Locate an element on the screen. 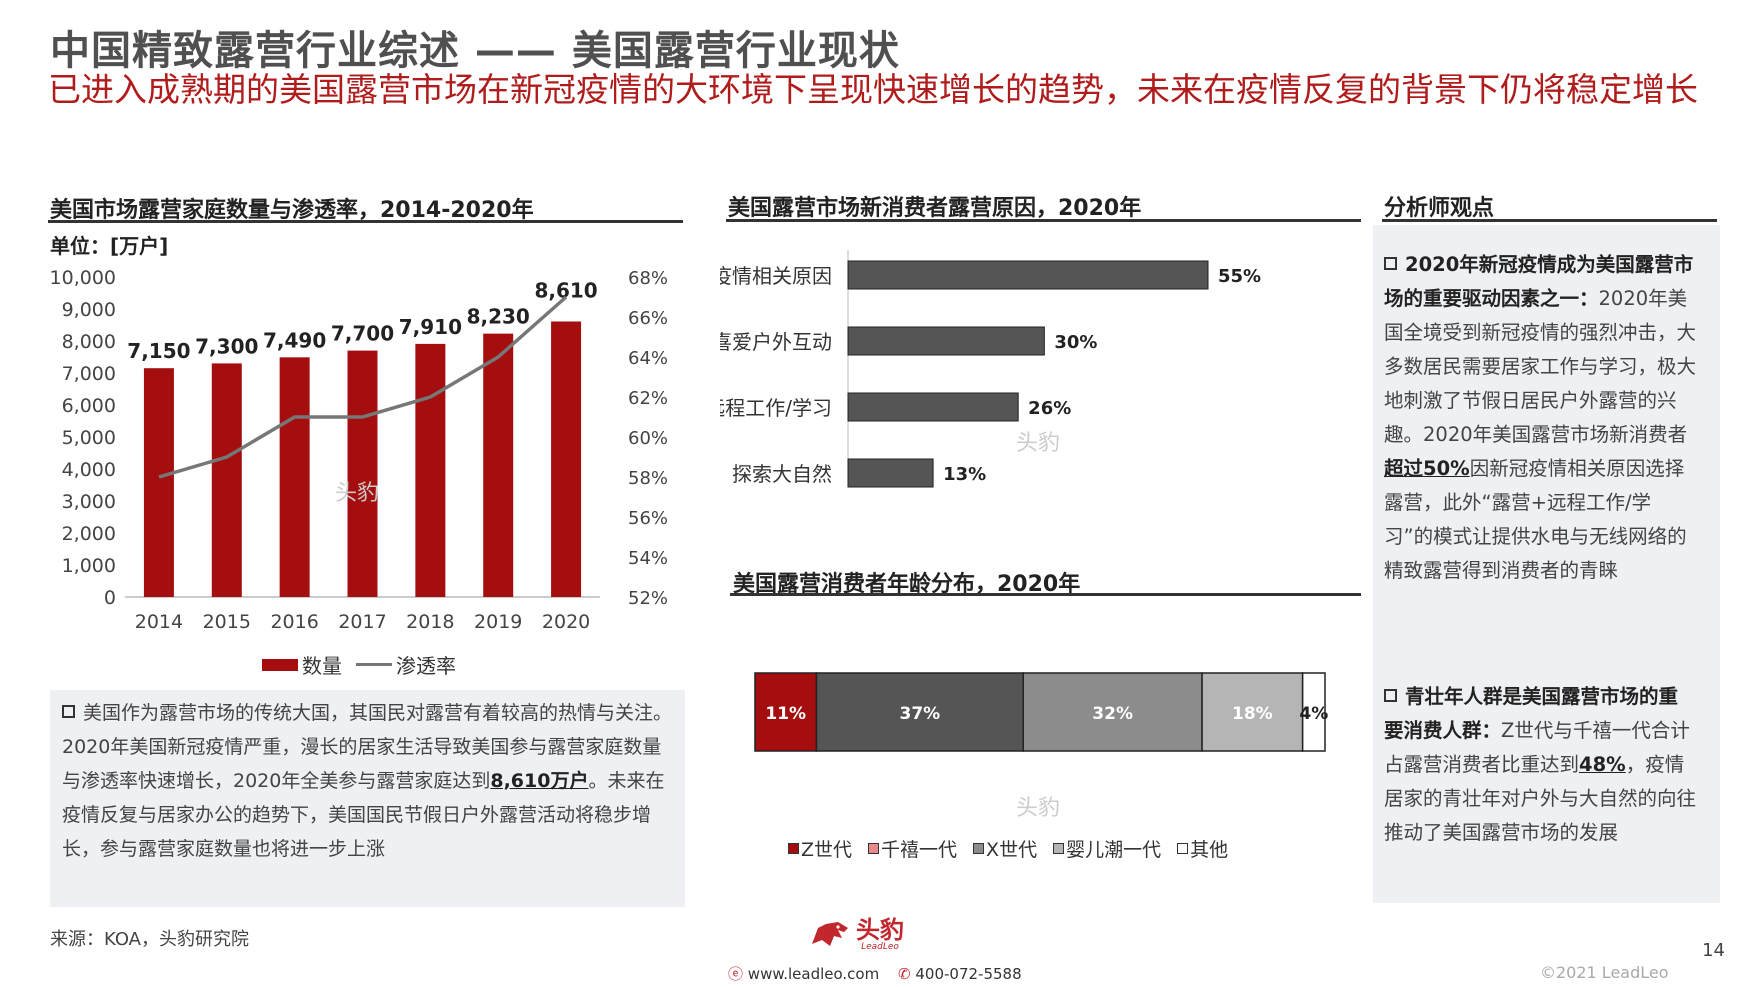  segment-value-label: 37% is located at coordinates (920, 714).